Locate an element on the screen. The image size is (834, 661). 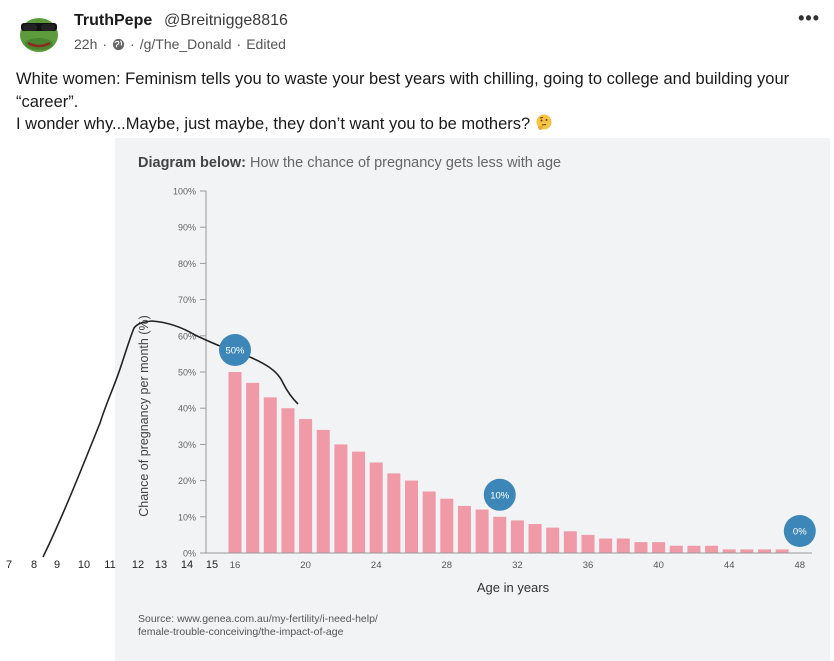
annotation-label: 10% is located at coordinates (500, 495).